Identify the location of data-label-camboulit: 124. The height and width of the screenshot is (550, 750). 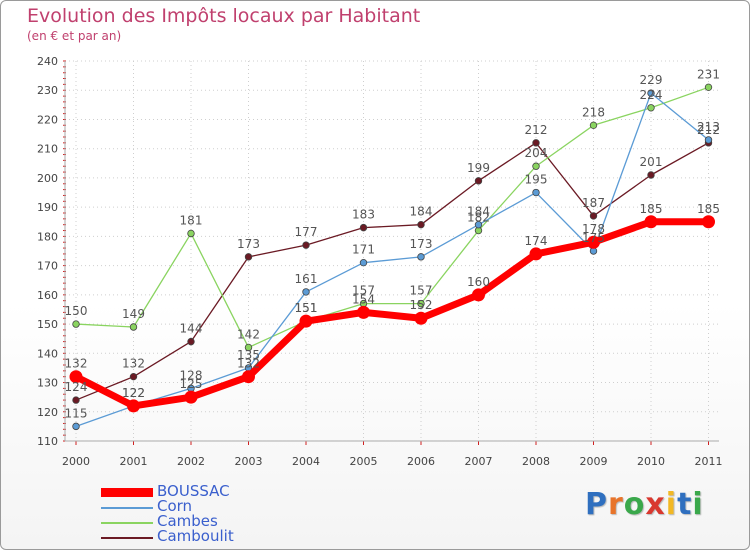
(76, 387).